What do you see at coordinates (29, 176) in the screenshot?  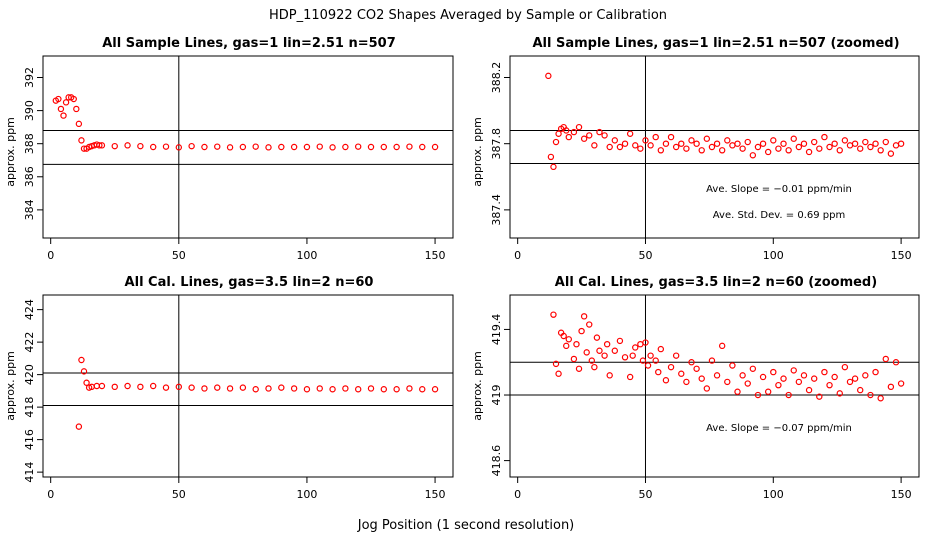 I see `y-tick-label: 386` at bounding box center [29, 176].